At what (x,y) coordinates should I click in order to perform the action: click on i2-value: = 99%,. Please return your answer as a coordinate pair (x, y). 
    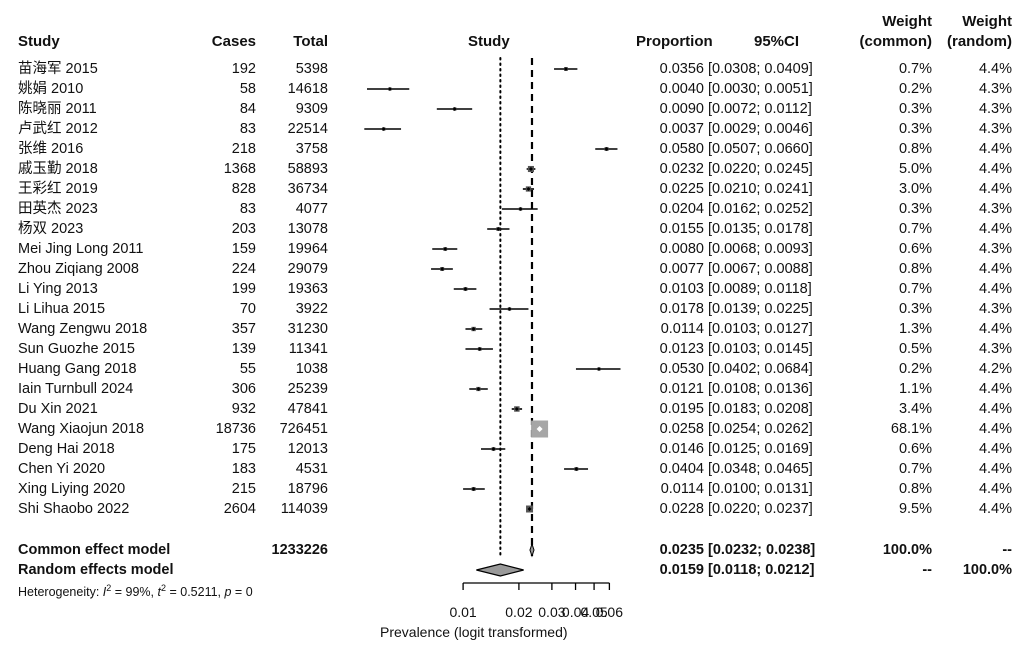
    Looking at the image, I should click on (134, 592).